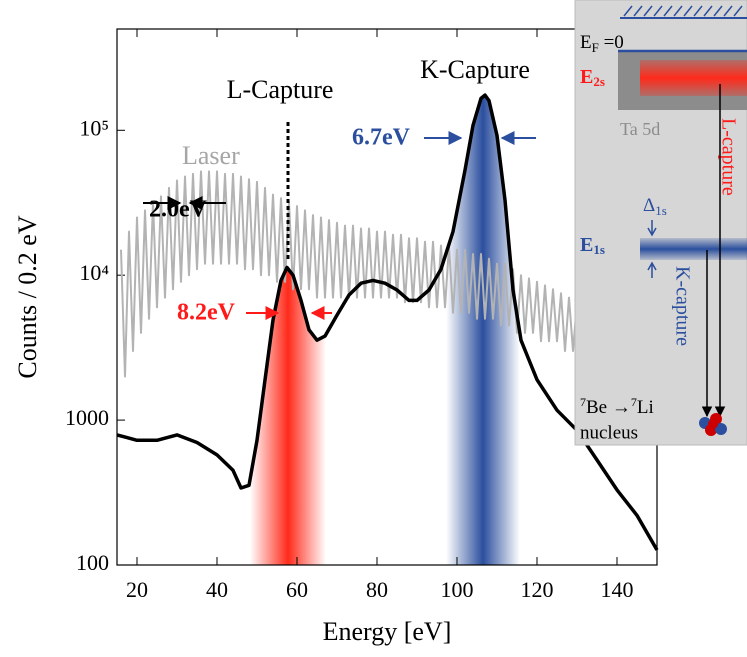 The width and height of the screenshot is (747, 657). I want to click on text: F, so click(595, 47).